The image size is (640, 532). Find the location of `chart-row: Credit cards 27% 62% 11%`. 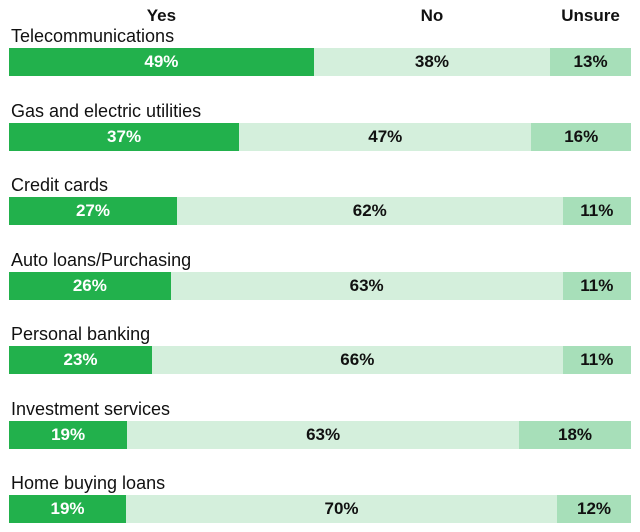

chart-row: Credit cards 27% 62% 11% is located at coordinates (320, 202).